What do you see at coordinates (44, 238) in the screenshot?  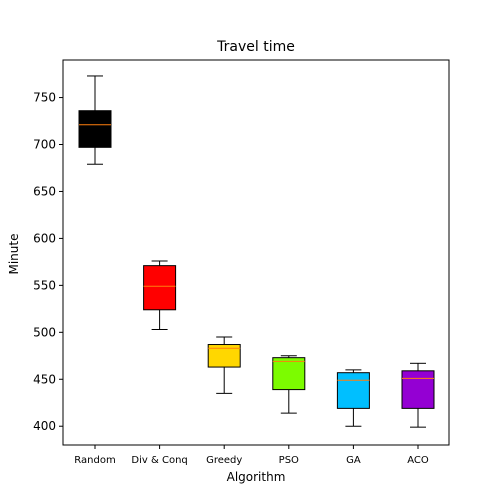 I see `y-tick-label: 600` at bounding box center [44, 238].